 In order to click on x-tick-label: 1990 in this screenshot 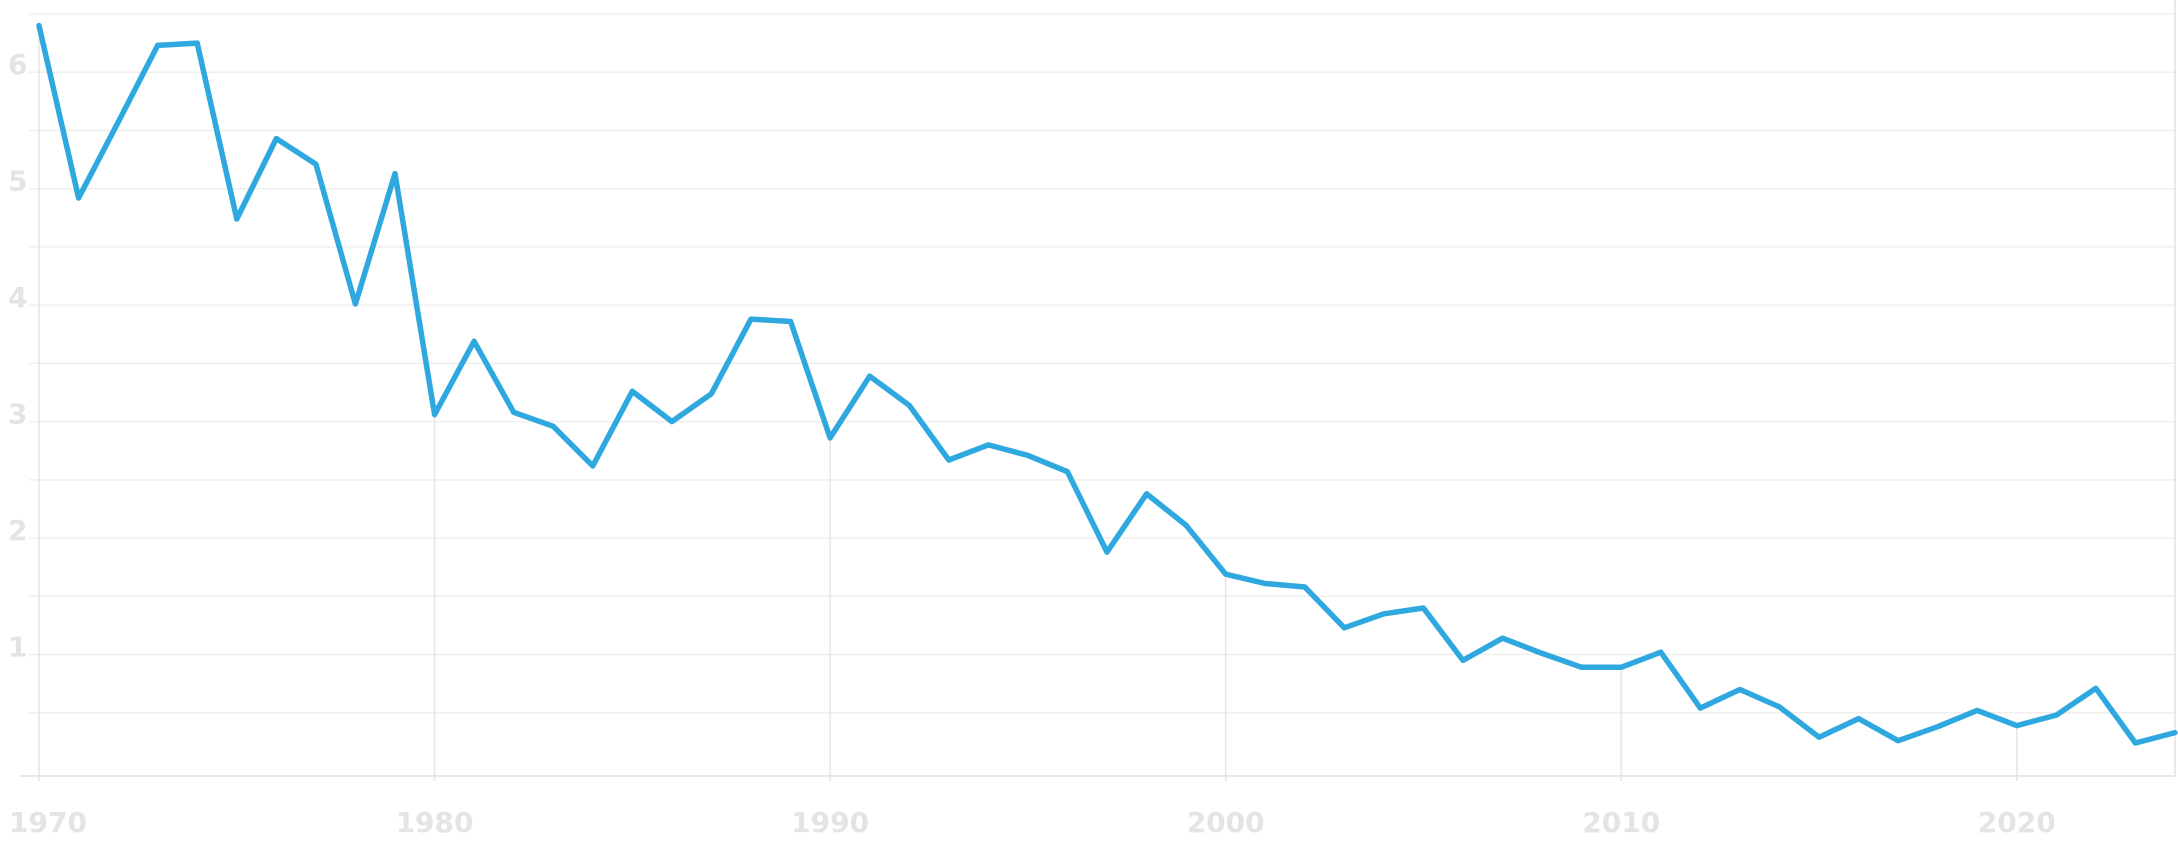, I will do `click(830, 822)`.